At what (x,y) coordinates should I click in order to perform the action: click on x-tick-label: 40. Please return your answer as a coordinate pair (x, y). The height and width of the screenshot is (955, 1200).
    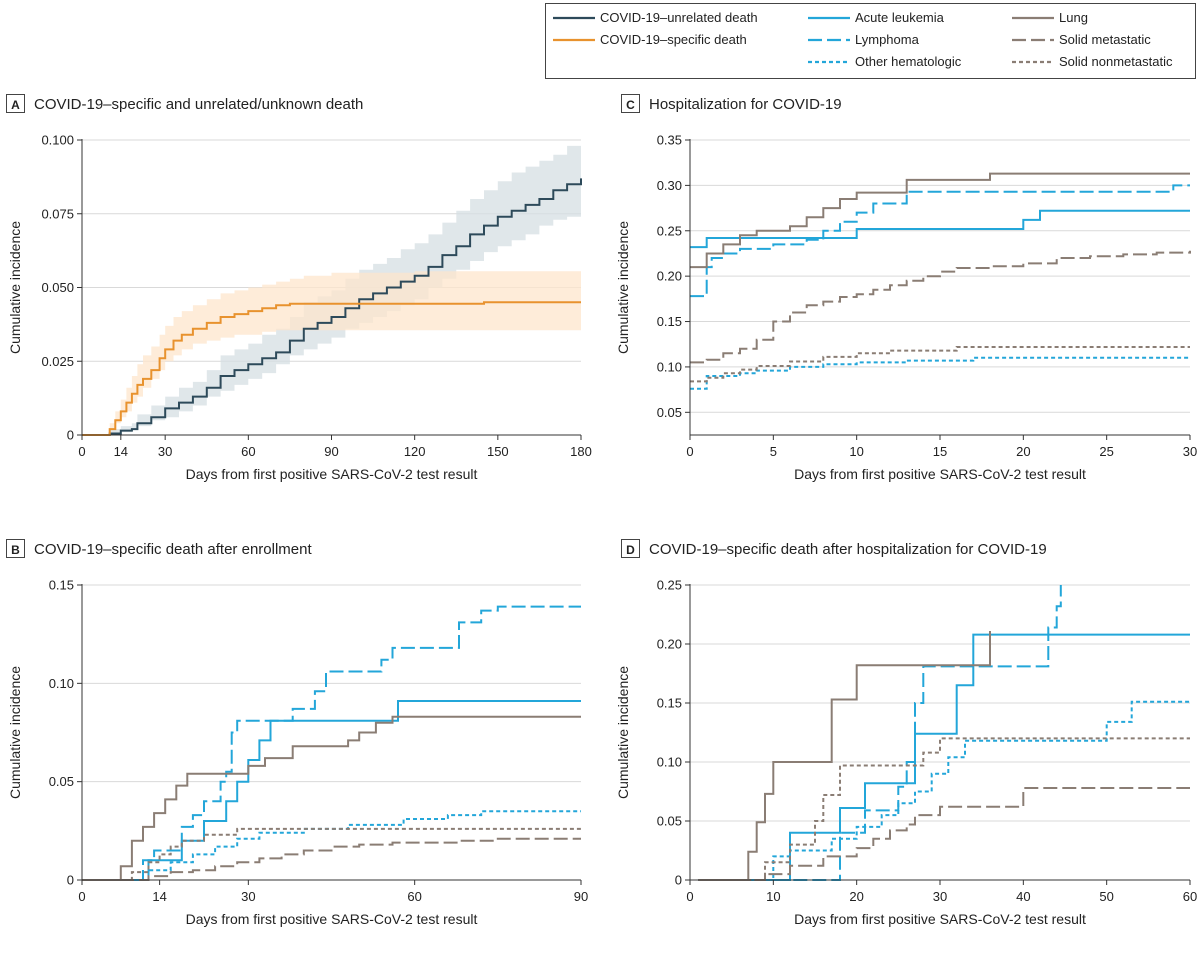
    Looking at the image, I should click on (1023, 896).